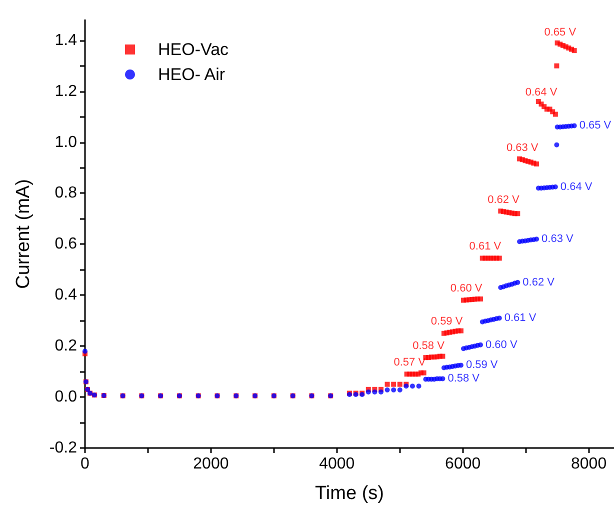 This screenshot has width=614, height=515. I want to click on y-axis-title: Current (mA), so click(23, 234).